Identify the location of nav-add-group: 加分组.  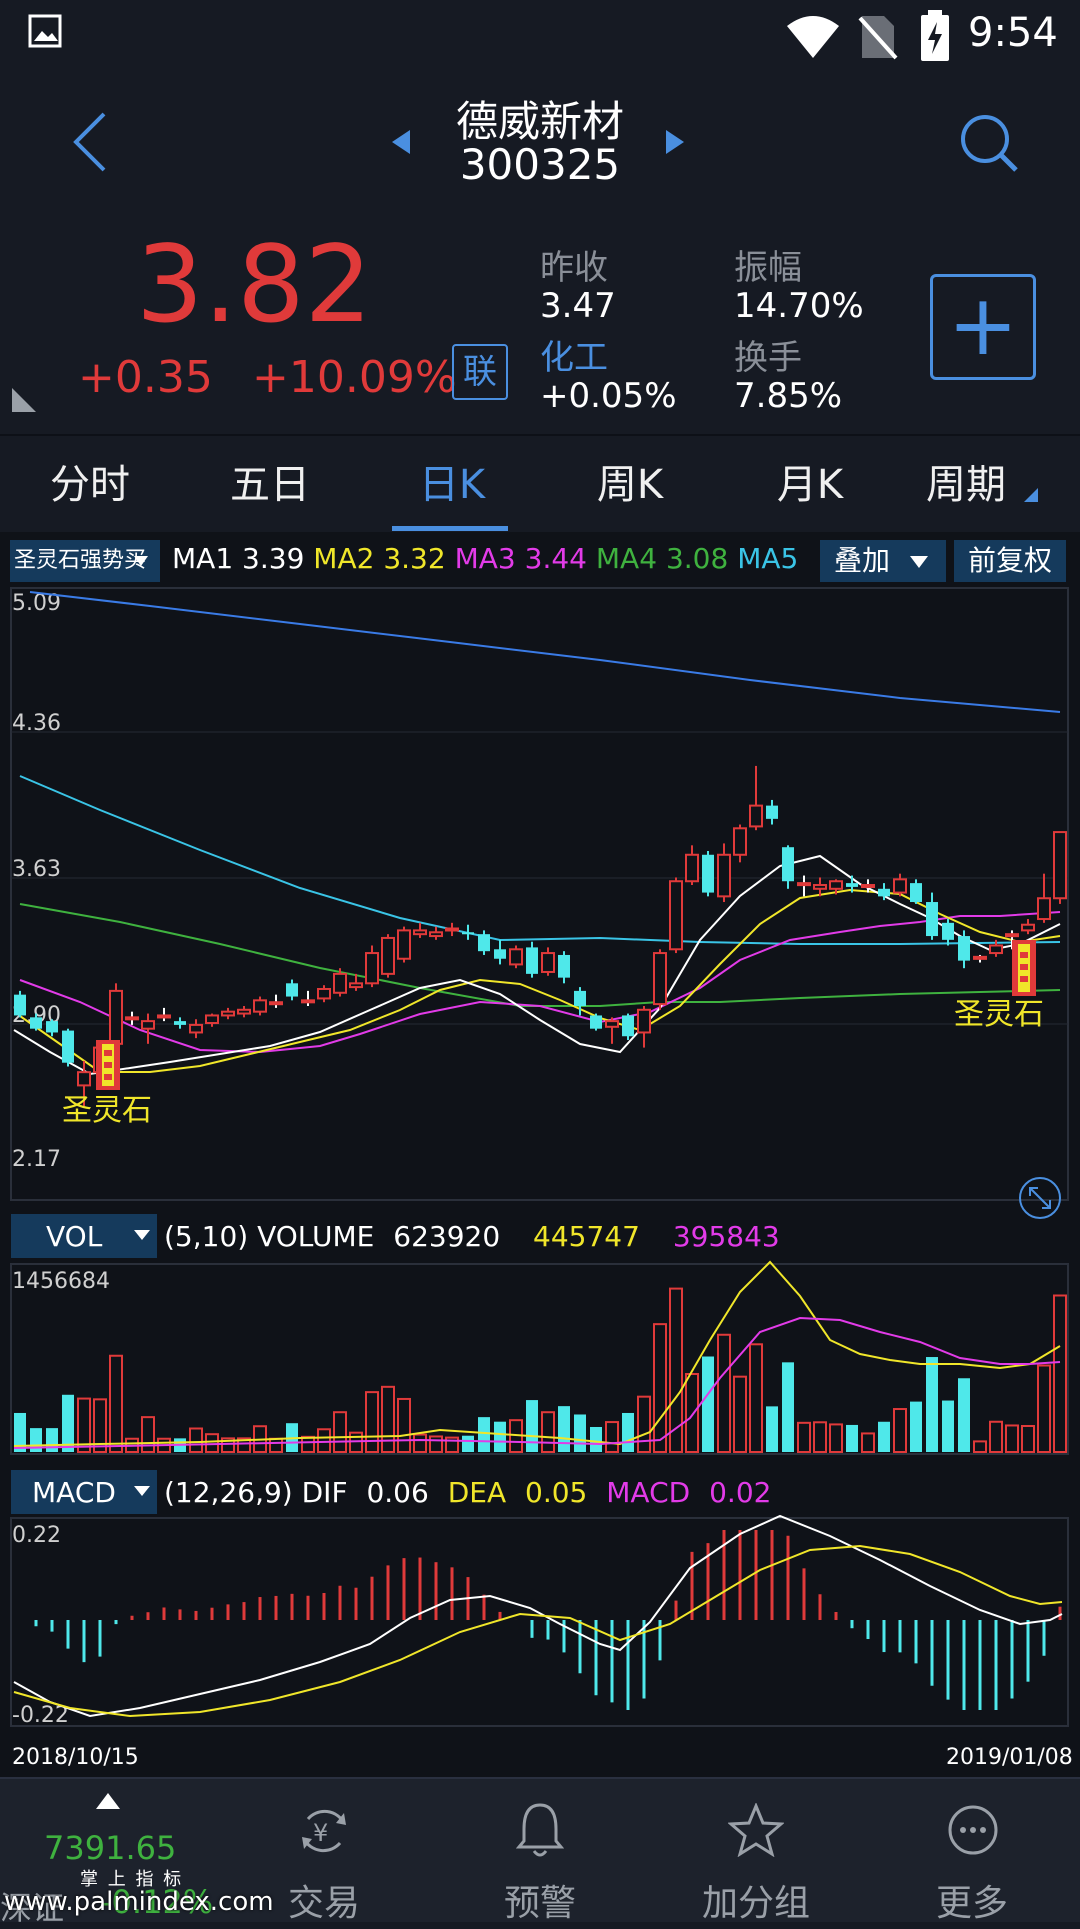
(756, 1851).